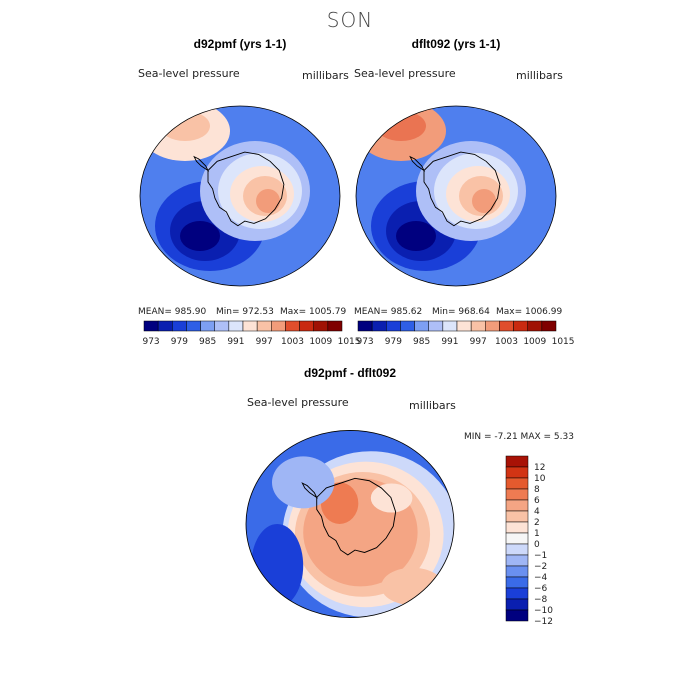 This screenshot has width=700, height=700. What do you see at coordinates (465, 333) in the screenshot?
I see `panel2-colorbar: 973 979 985 991 997 1003 1009 1015` at bounding box center [465, 333].